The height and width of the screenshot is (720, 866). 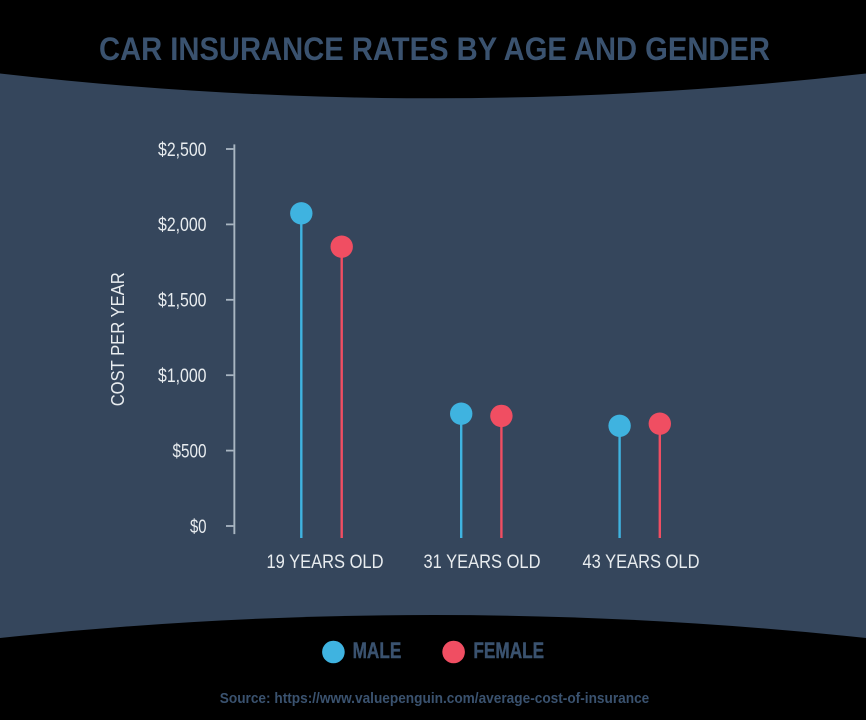 I want to click on svg-text: $2,000, so click(x=182, y=225).